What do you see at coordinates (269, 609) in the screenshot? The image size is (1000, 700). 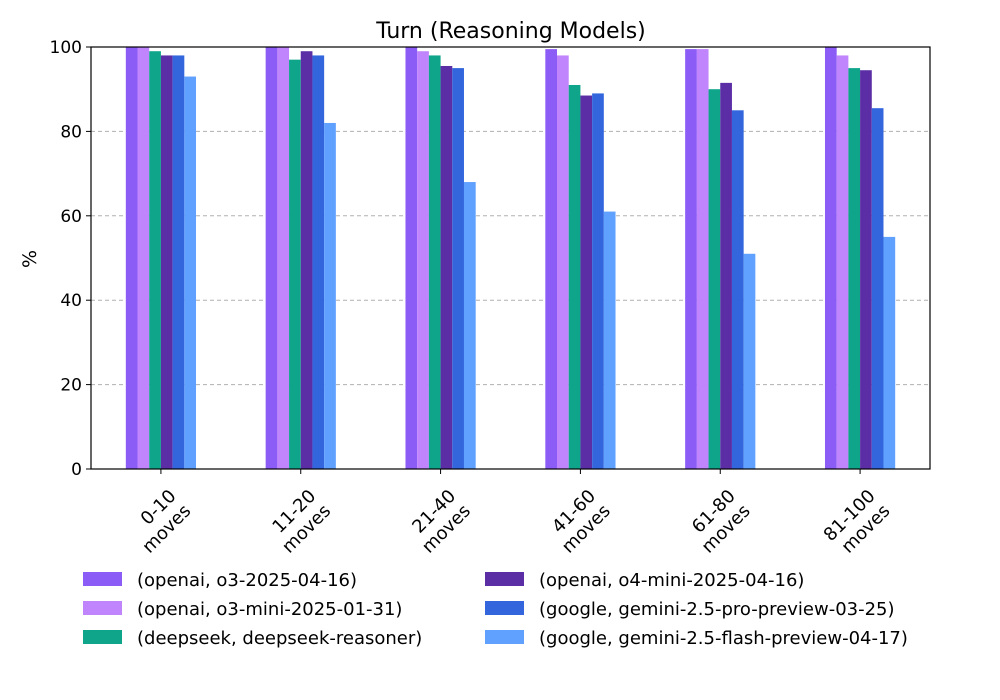 I see `legend-label: (openai, o3-mini-2025-01-31)` at bounding box center [269, 609].